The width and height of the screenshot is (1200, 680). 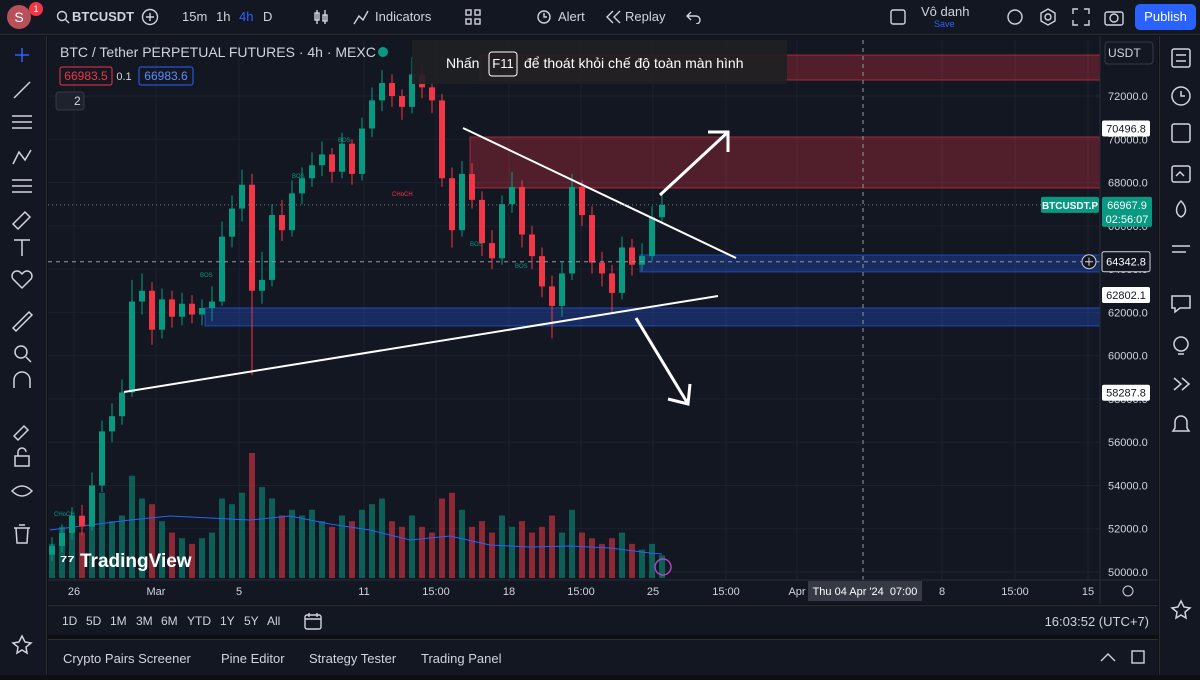 I want to click on search-icon, so click(x=63, y=17).